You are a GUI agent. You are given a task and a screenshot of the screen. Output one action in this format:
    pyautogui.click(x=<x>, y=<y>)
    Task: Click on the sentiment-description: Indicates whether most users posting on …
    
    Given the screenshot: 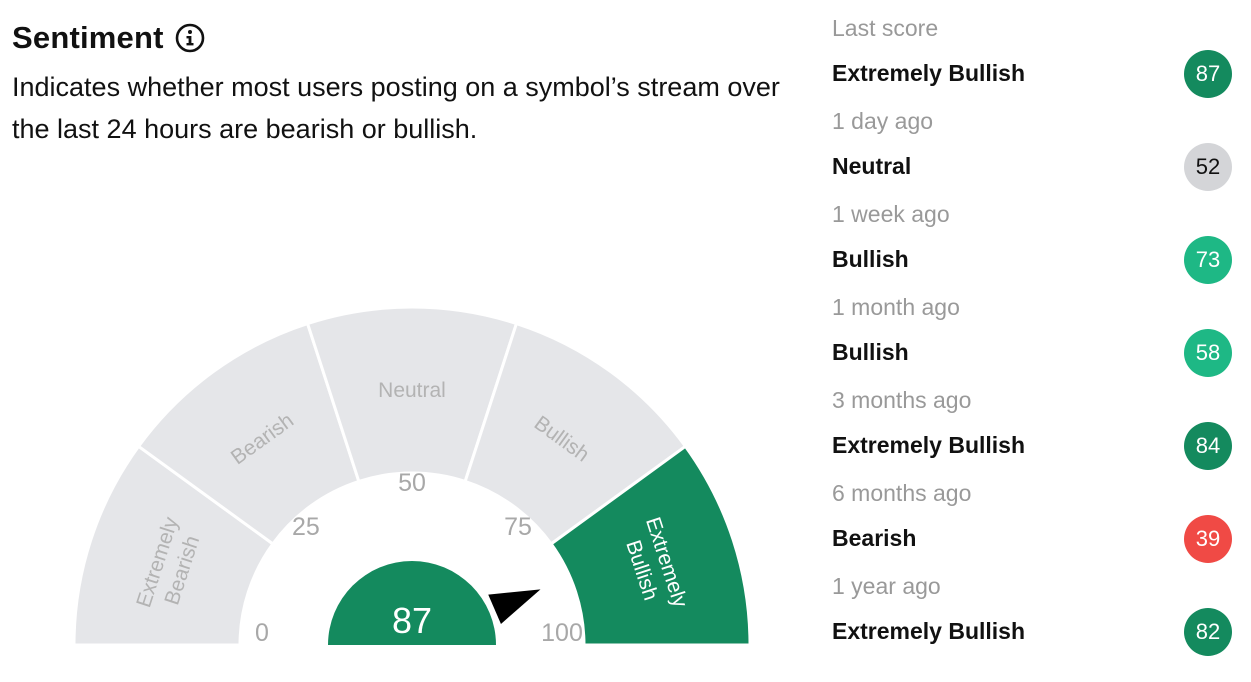 What is the action you would take?
    pyautogui.click(x=396, y=108)
    